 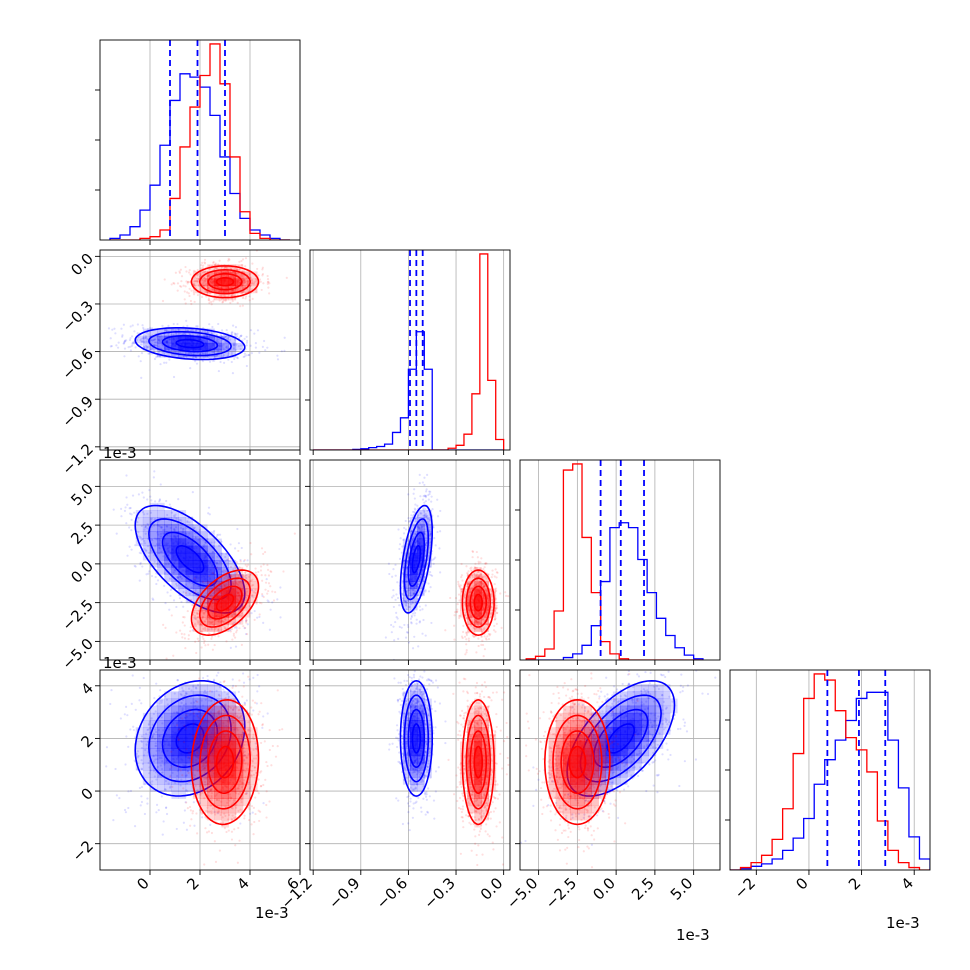 I want to click on contour-red, so click(x=478, y=602).